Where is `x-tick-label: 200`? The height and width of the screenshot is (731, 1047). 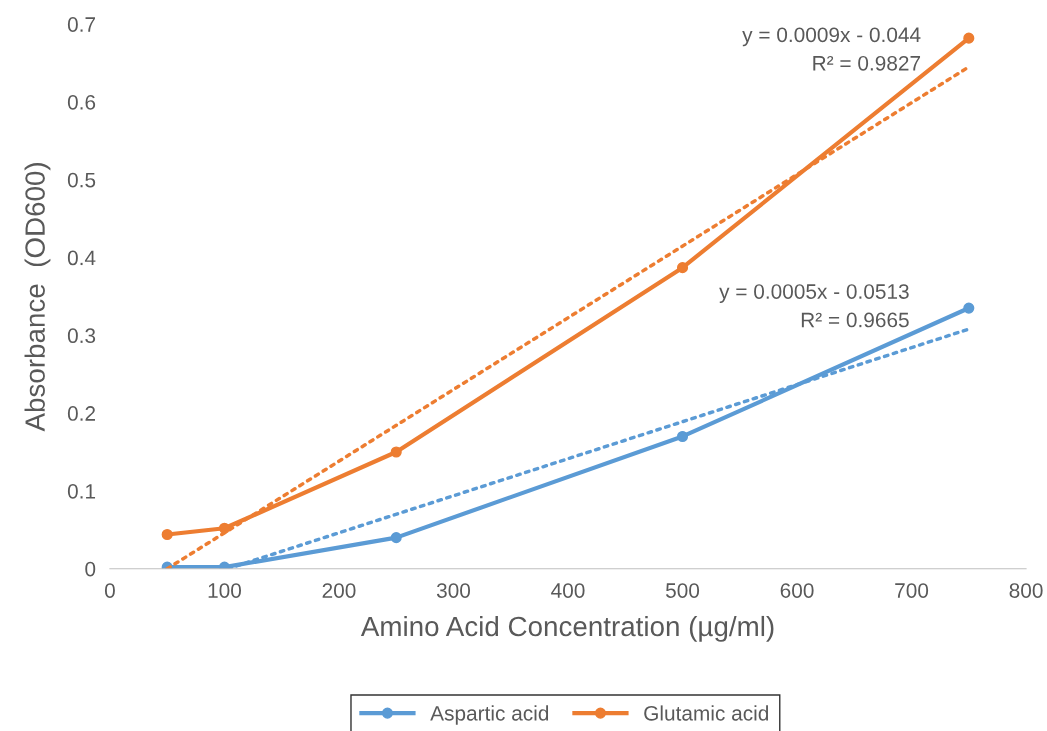 x-tick-label: 200 is located at coordinates (339, 590).